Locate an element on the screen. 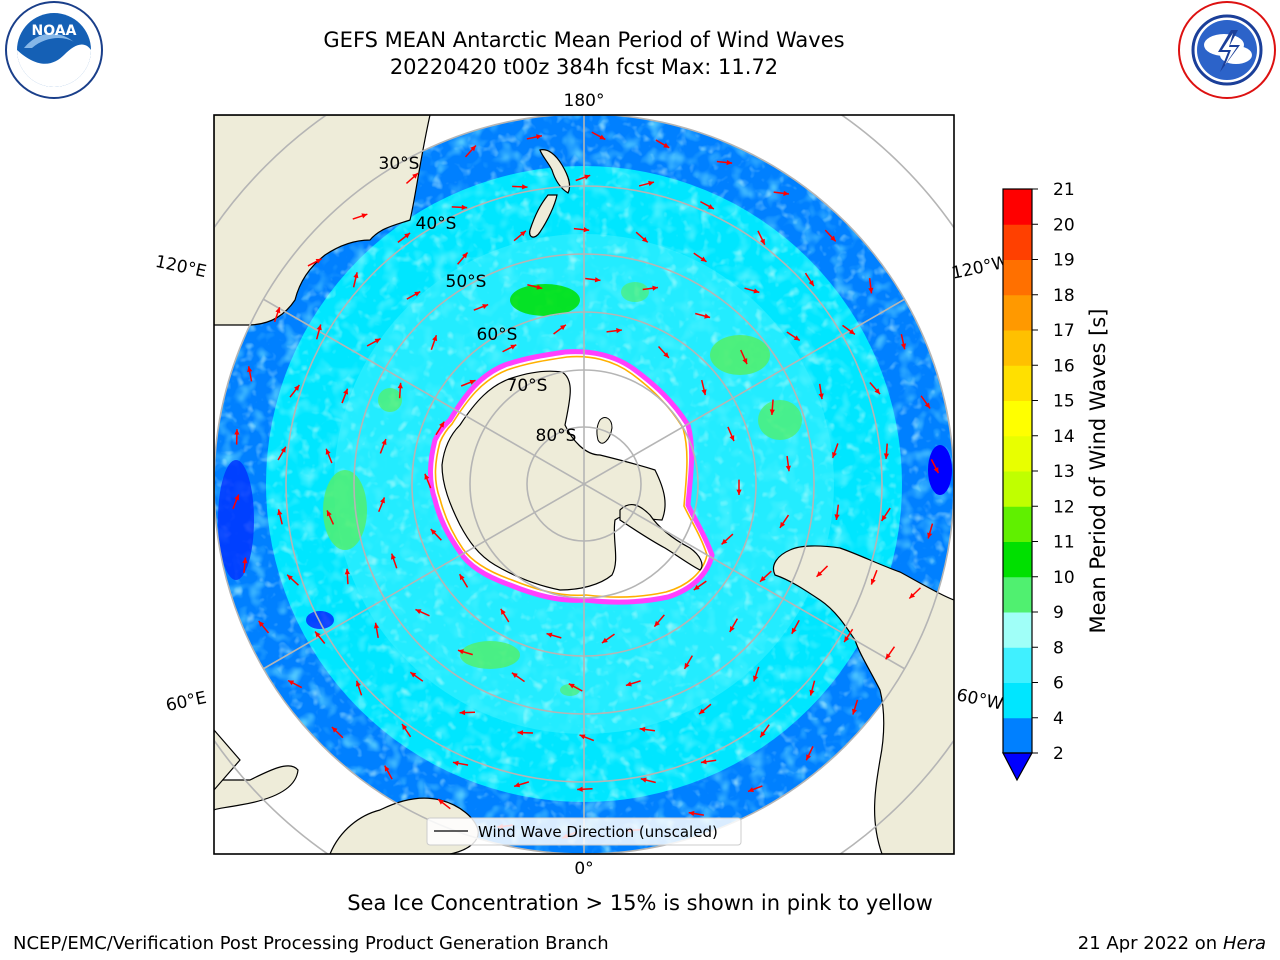 Image resolution: width=1280 pixels, height=960 pixels. legend-label: Wind Wave Direction (unscaled) is located at coordinates (598, 832).